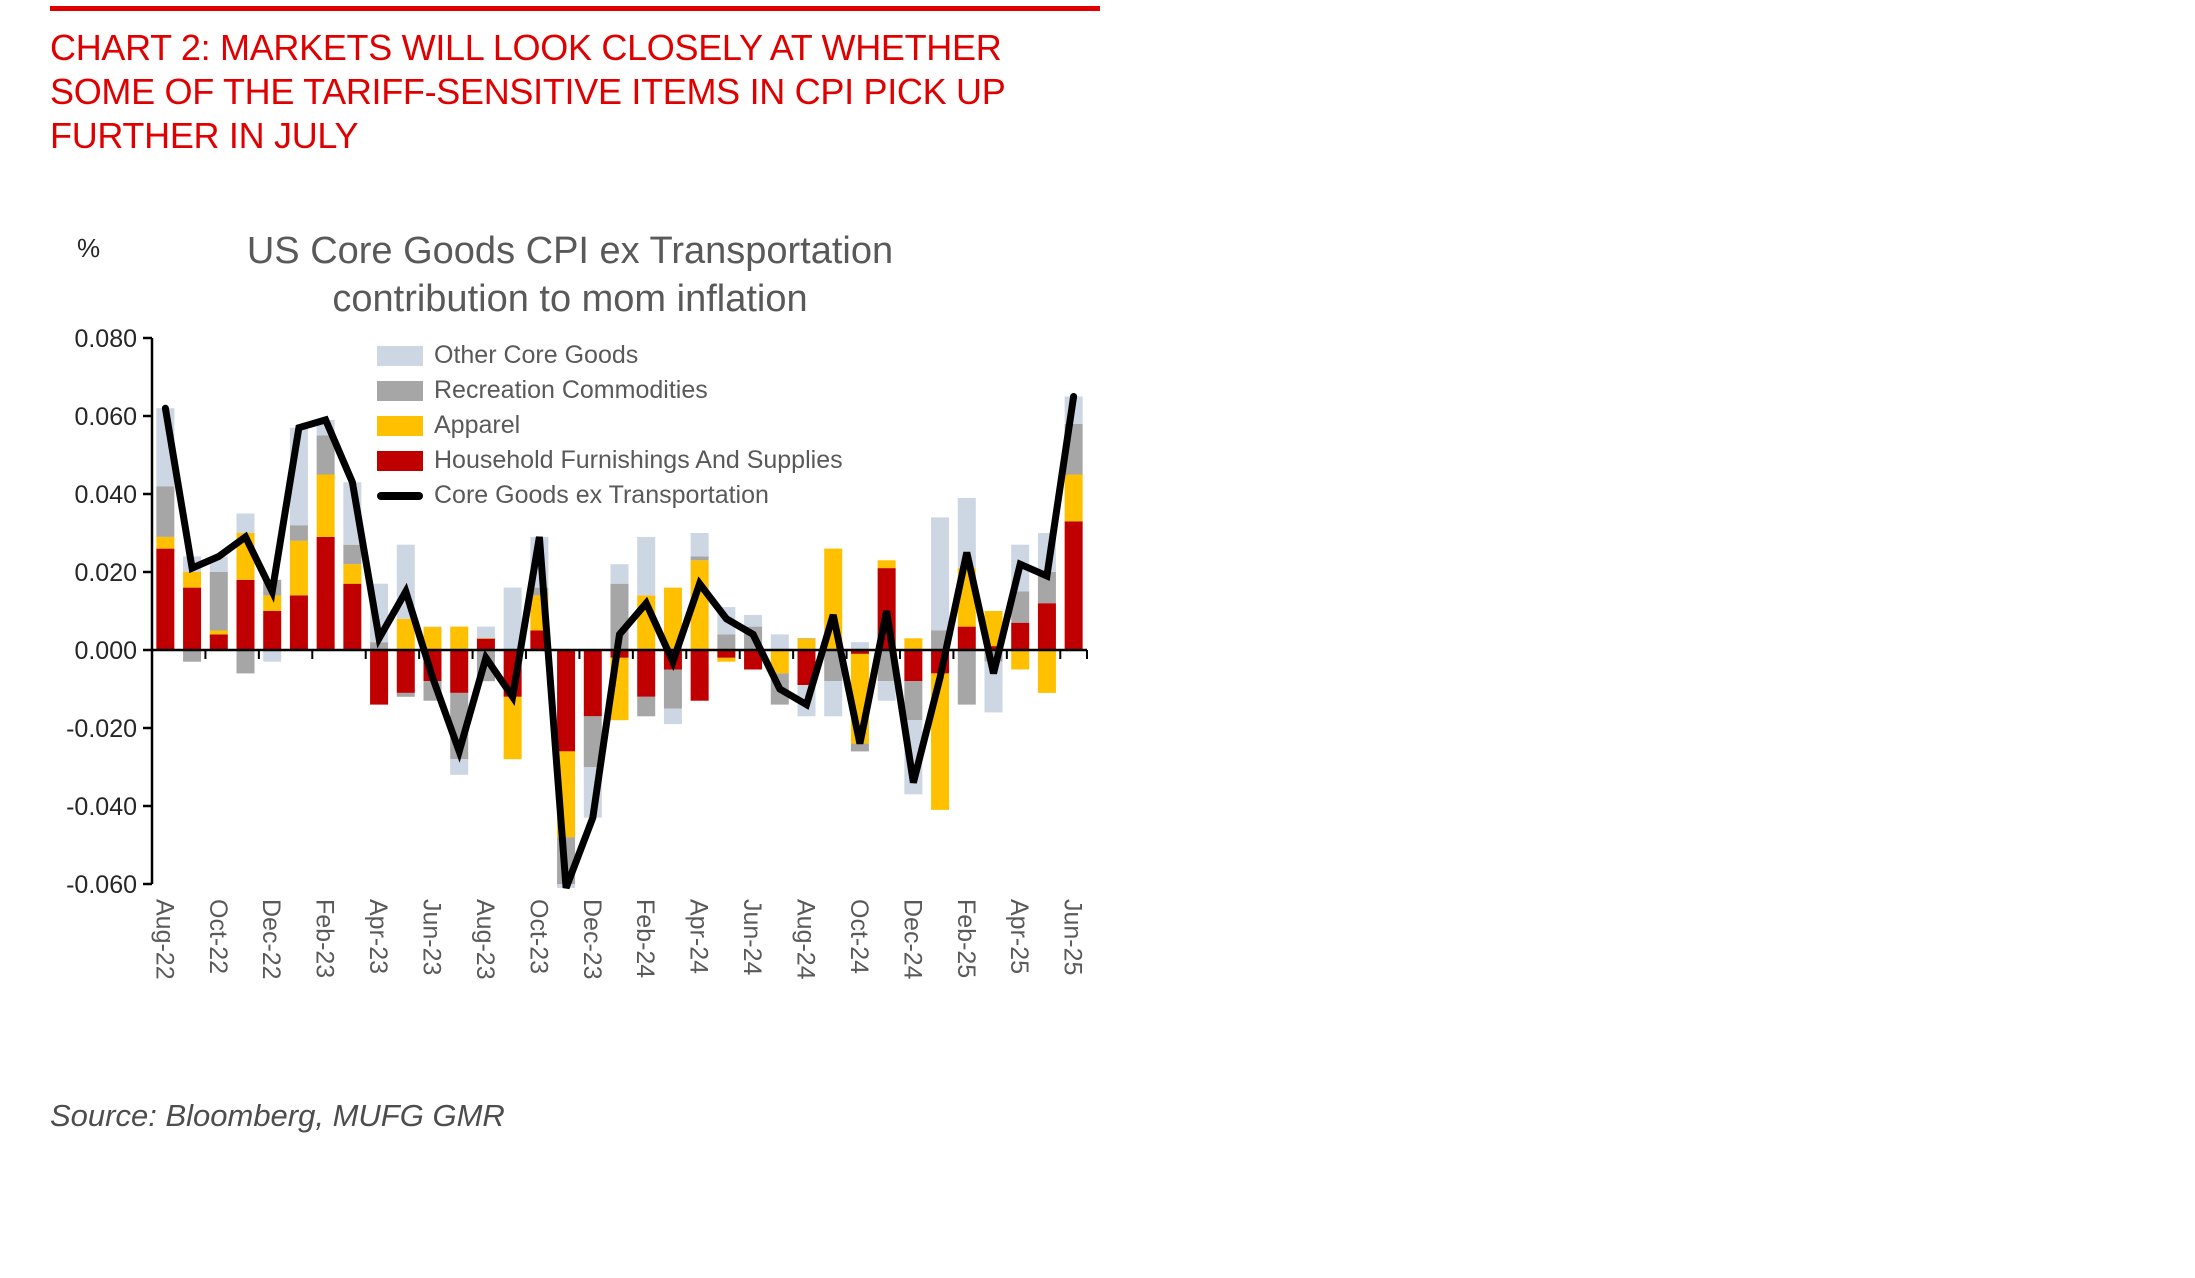  Describe the element at coordinates (485, 939) in the screenshot. I see `x-tick-label: Aug-23` at that location.